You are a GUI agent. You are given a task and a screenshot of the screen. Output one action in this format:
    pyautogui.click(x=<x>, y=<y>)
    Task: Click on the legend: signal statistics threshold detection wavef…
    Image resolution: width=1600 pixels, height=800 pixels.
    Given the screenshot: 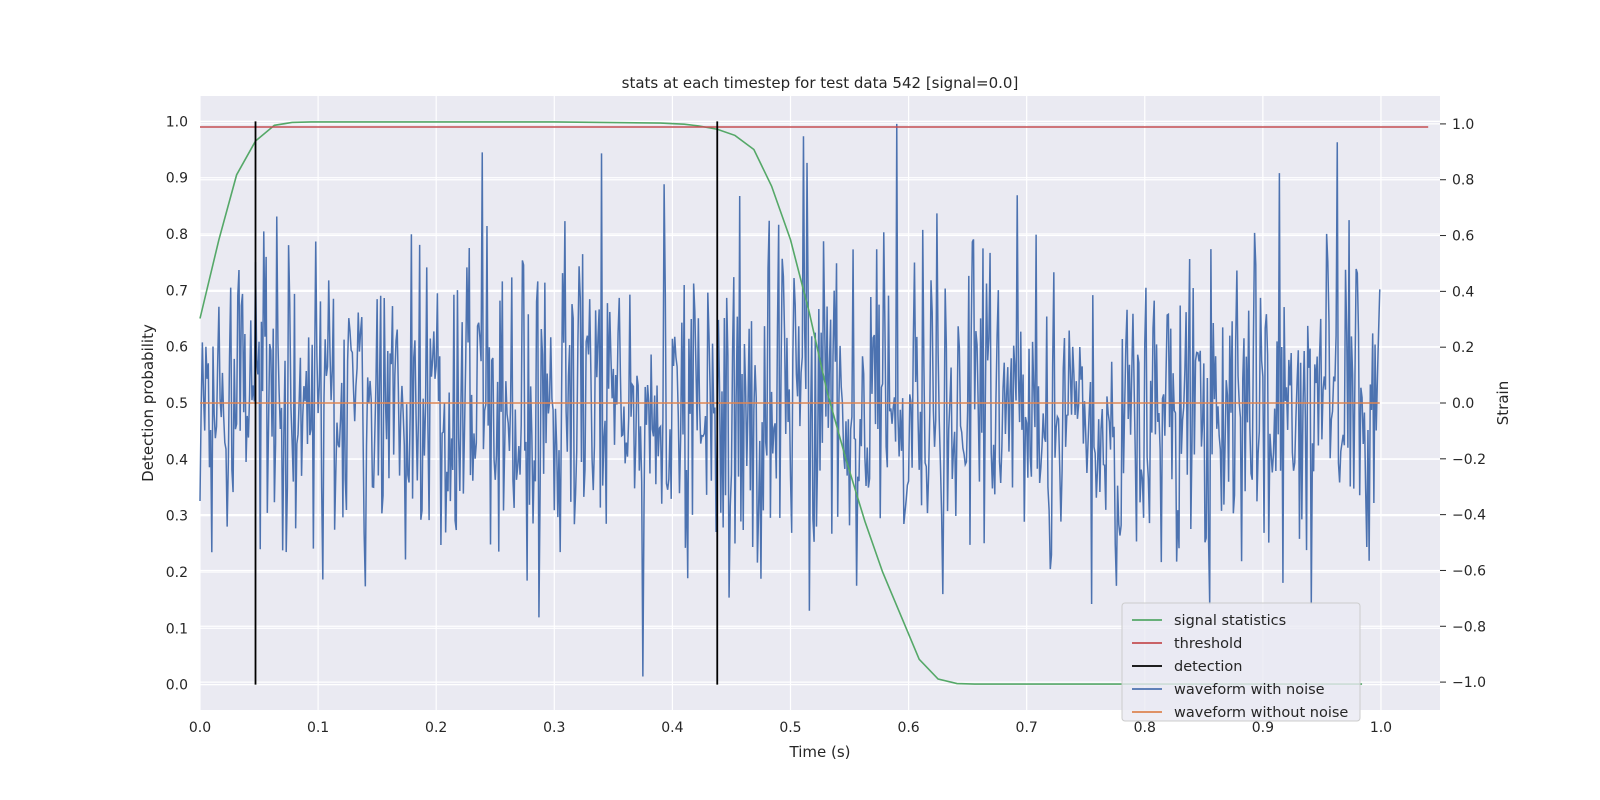 What is the action you would take?
    pyautogui.click(x=1241, y=662)
    